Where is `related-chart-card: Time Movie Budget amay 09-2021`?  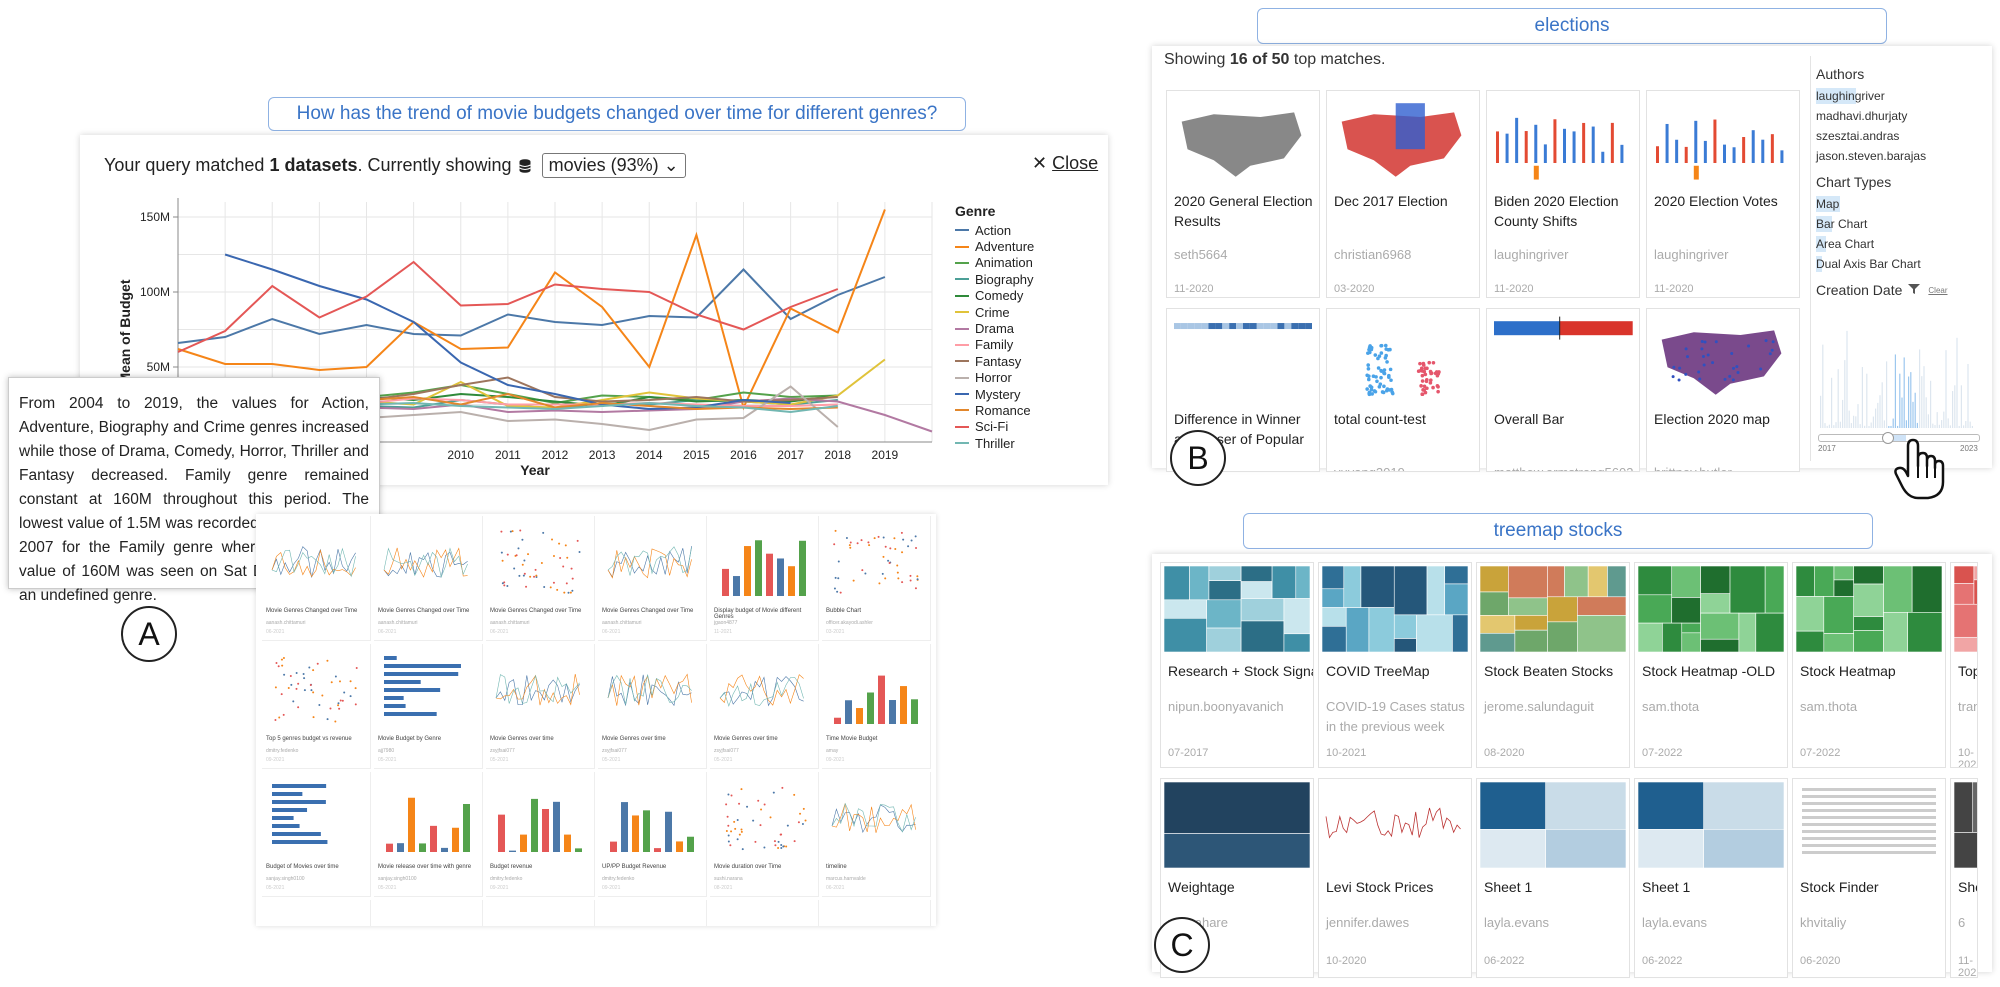 related-chart-card: Time Movie Budget amay 09-2021 is located at coordinates (876, 706).